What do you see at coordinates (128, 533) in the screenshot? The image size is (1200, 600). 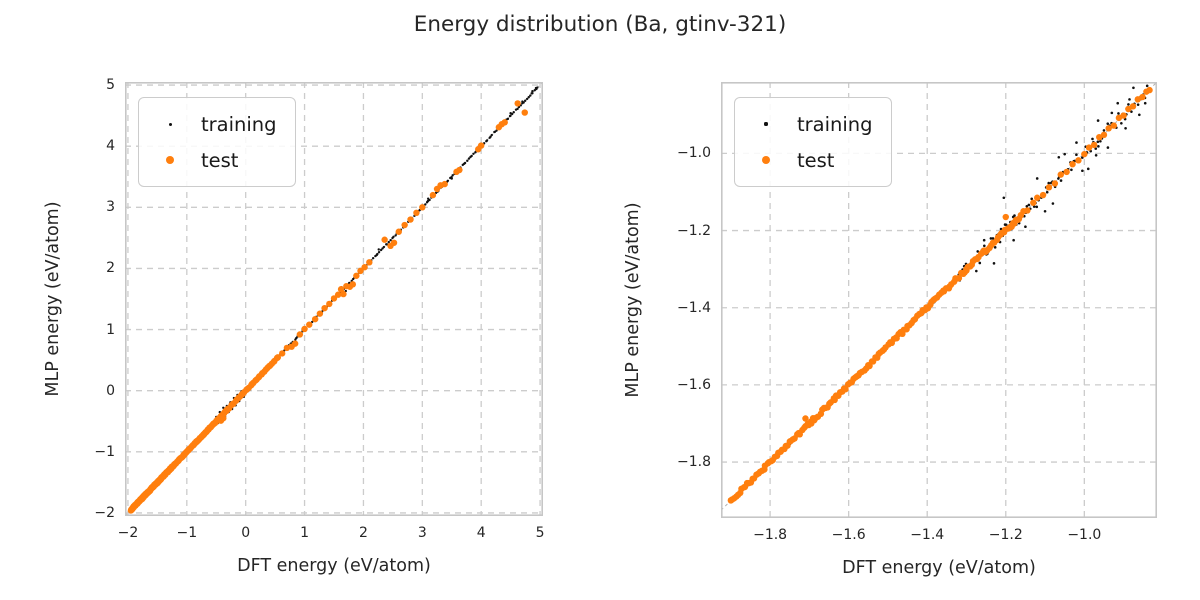 I see `x-tick-label: −2` at bounding box center [128, 533].